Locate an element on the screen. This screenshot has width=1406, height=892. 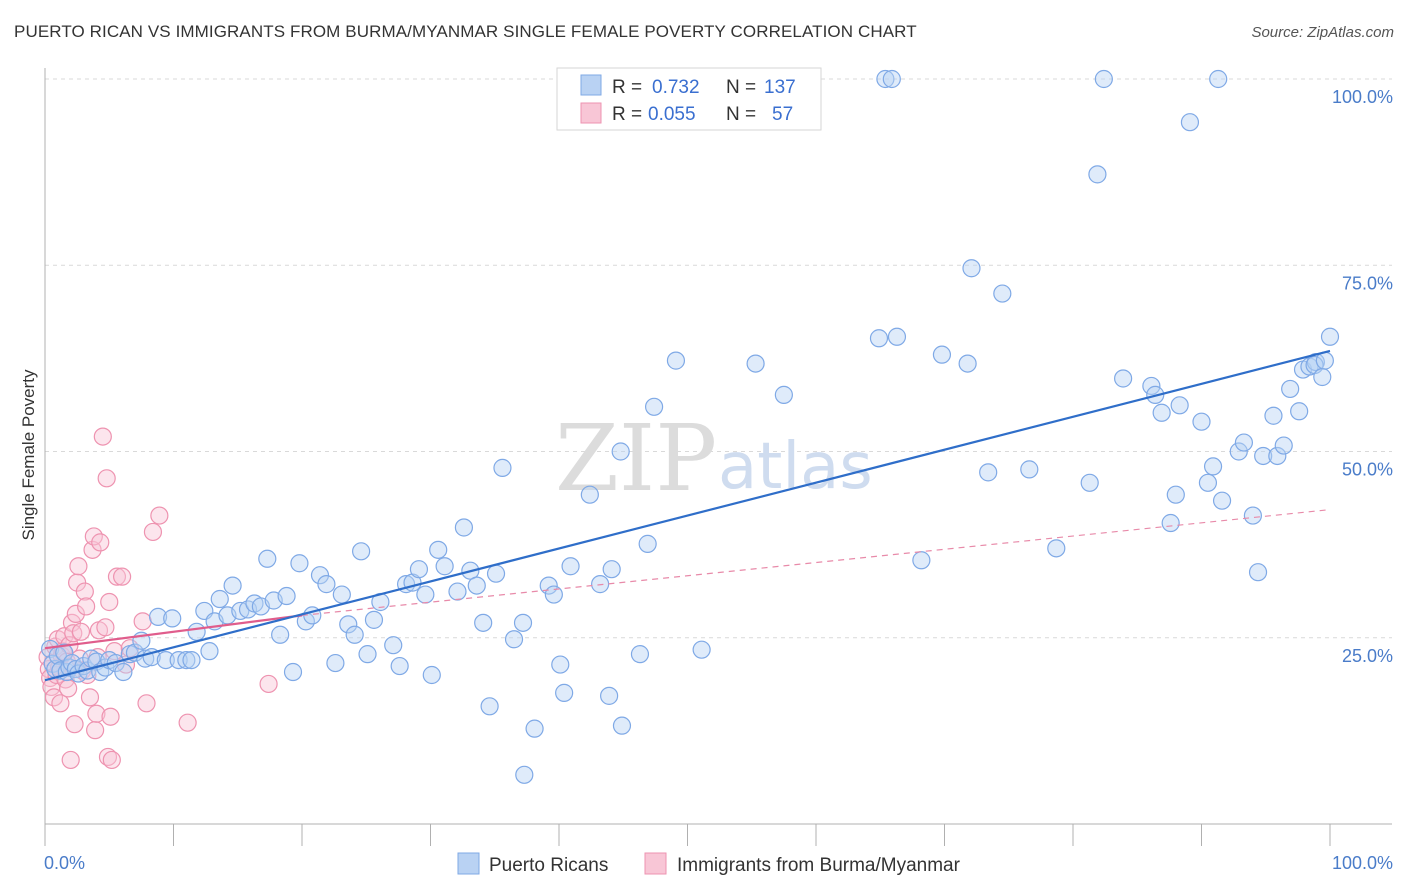
x-tick-labels: 0.0% 100.0% is located at coordinates (718, 863).